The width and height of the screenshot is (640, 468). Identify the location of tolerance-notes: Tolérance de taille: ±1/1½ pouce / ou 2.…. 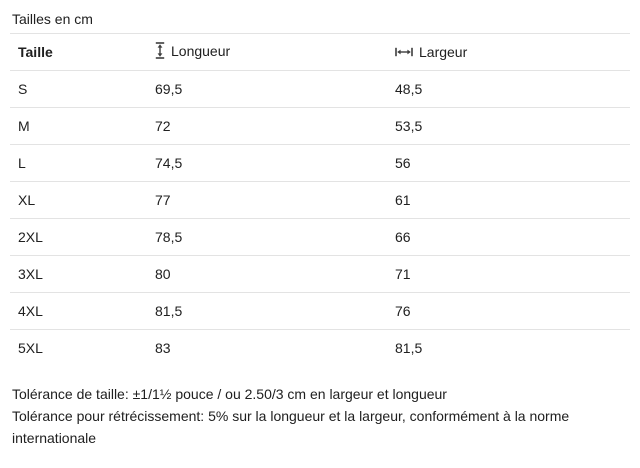
(320, 416).